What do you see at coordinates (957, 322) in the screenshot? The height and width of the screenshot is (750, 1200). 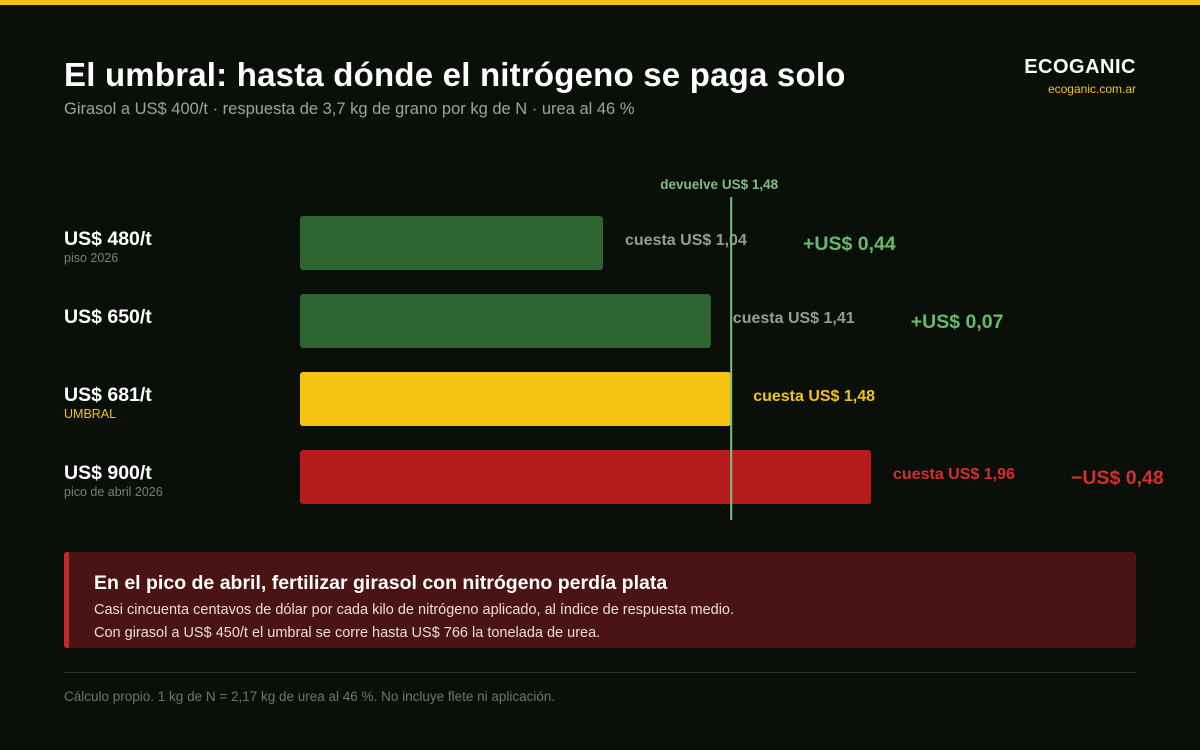 I see `margin-label: +US$ 0,07` at bounding box center [957, 322].